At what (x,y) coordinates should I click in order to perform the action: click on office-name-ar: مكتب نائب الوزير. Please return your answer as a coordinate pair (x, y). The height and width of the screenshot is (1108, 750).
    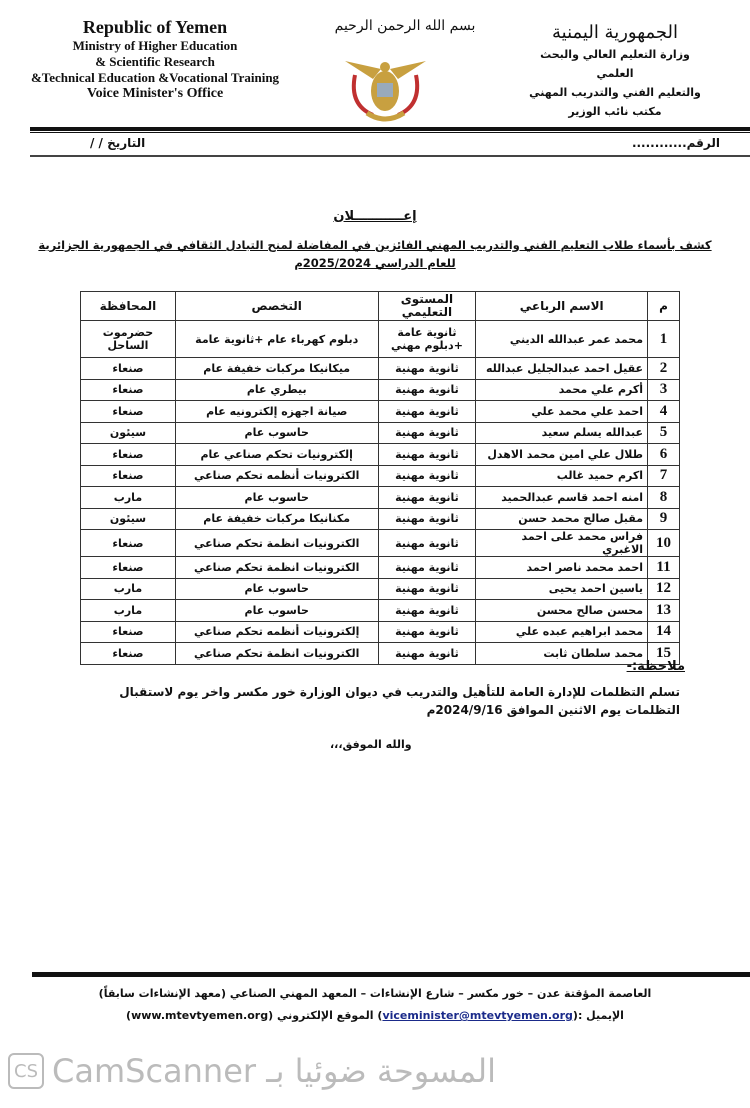
    Looking at the image, I should click on (615, 111).